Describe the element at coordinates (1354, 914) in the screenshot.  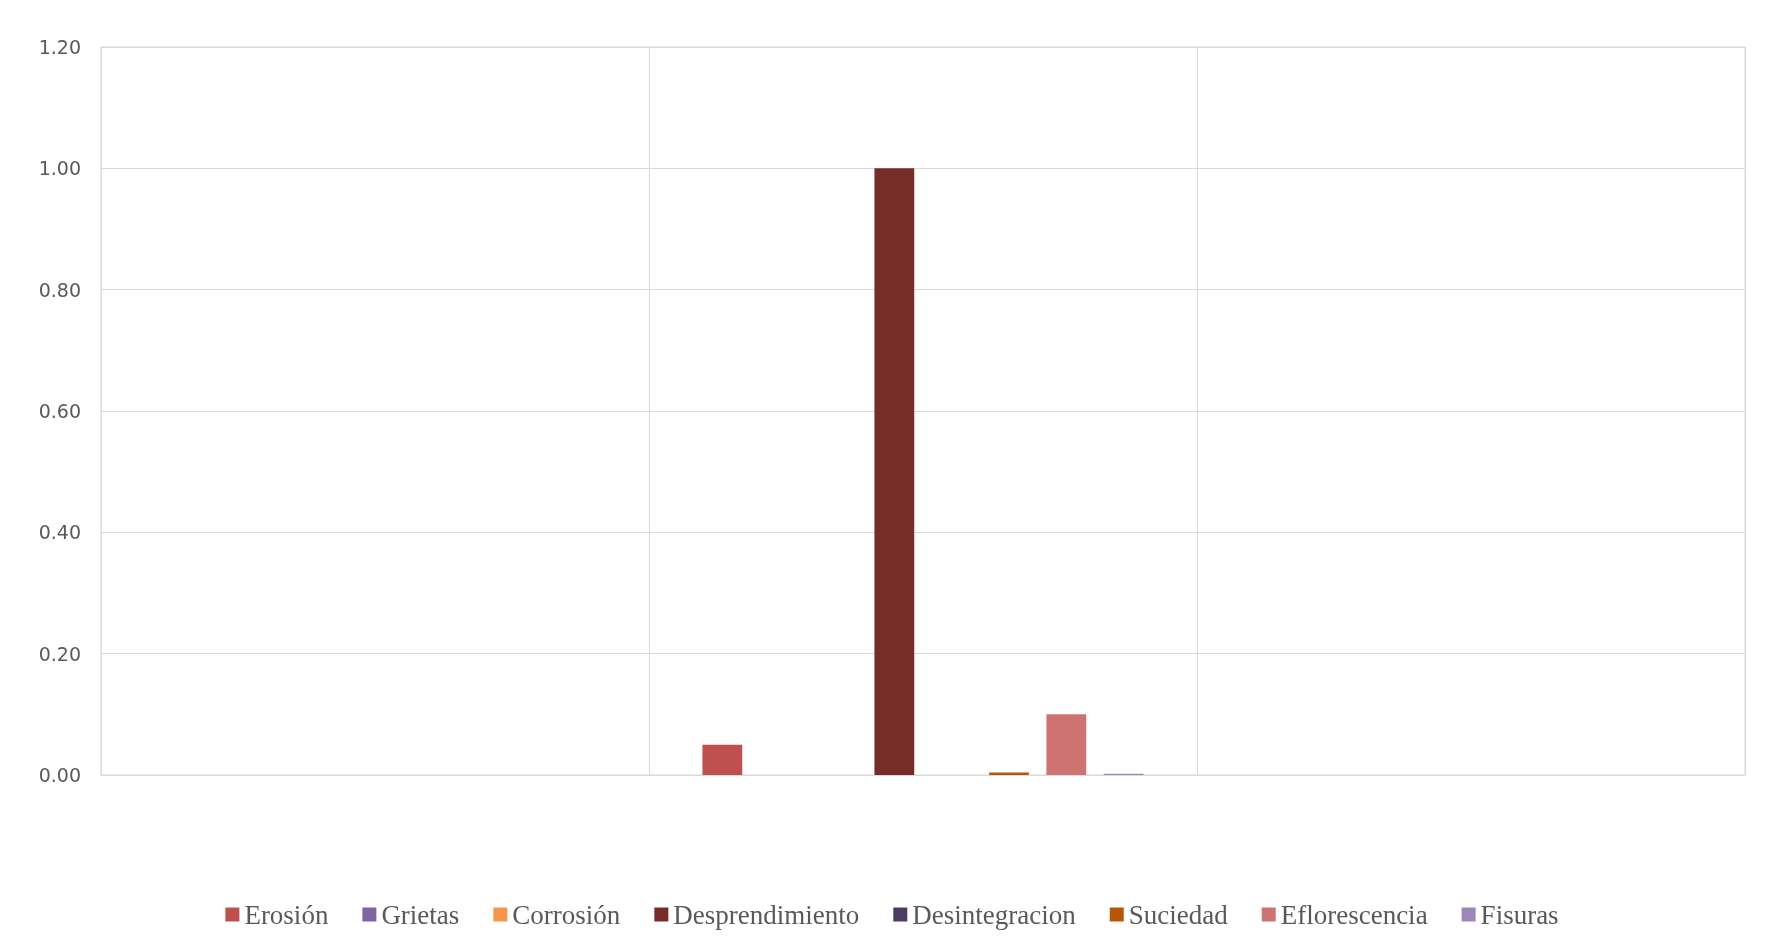
I see `legend-label: Eflorescencia` at that location.